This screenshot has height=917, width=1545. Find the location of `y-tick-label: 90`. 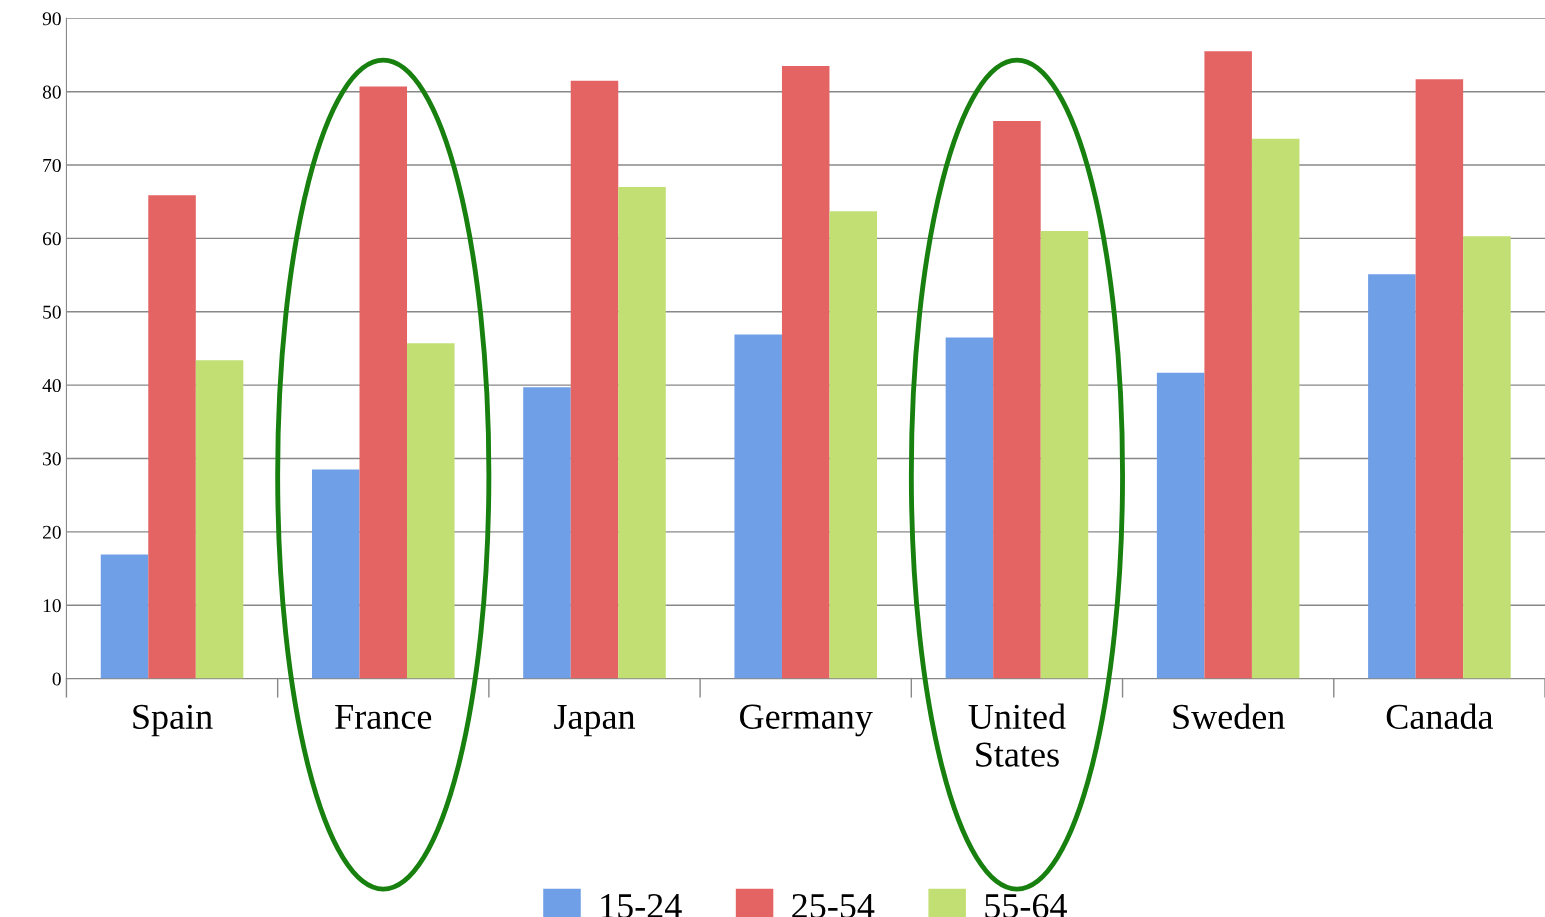

y-tick-label: 90 is located at coordinates (51, 19).